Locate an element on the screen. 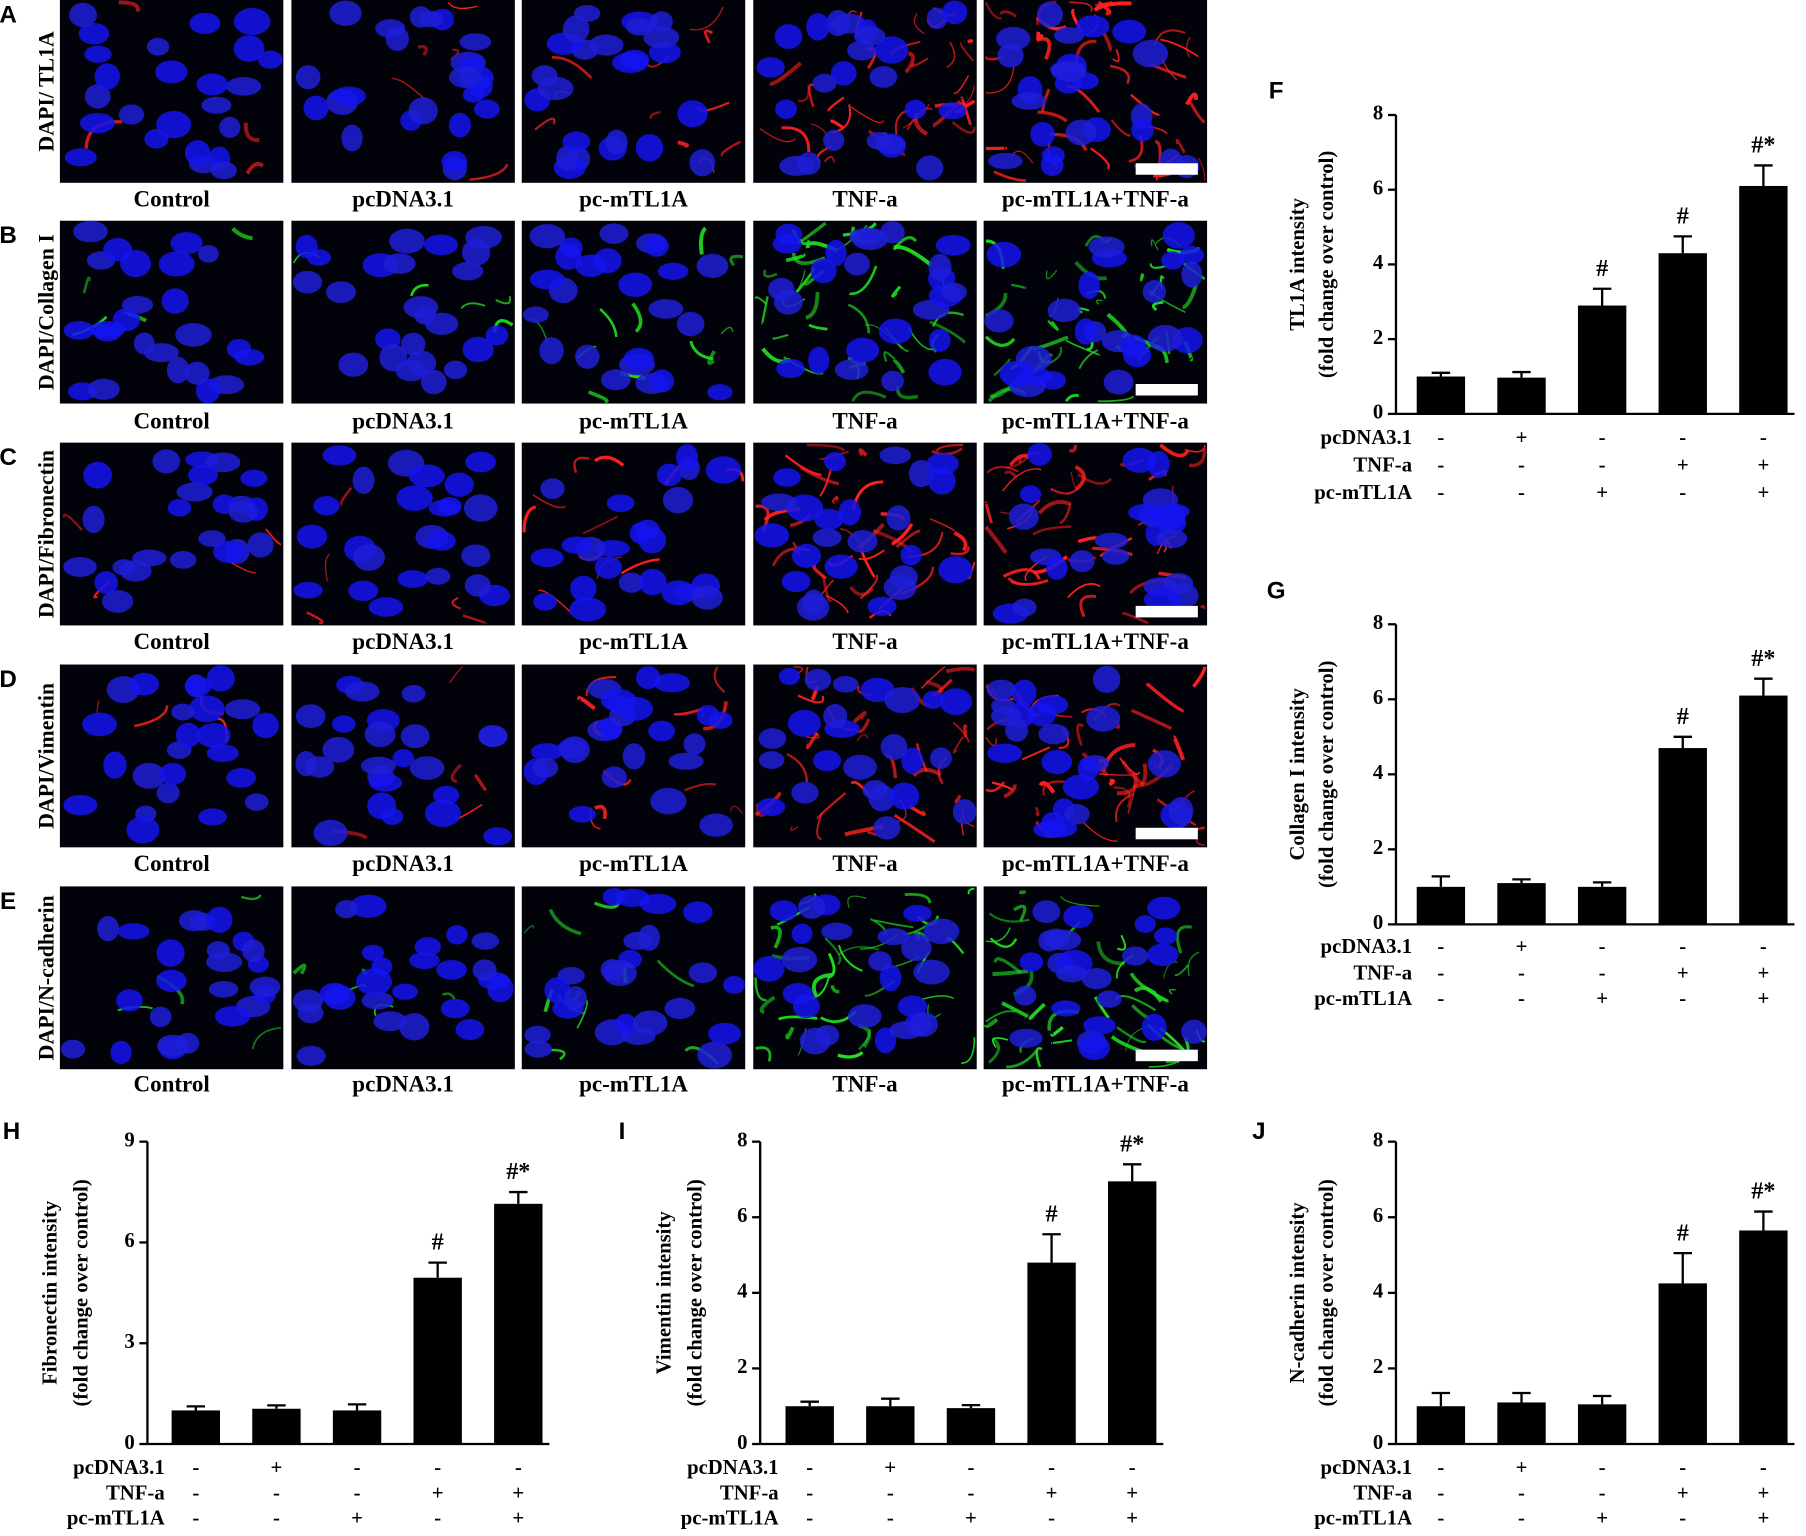 The image size is (1806, 1536). condition-label: TNF-a is located at coordinates (135, 1493).